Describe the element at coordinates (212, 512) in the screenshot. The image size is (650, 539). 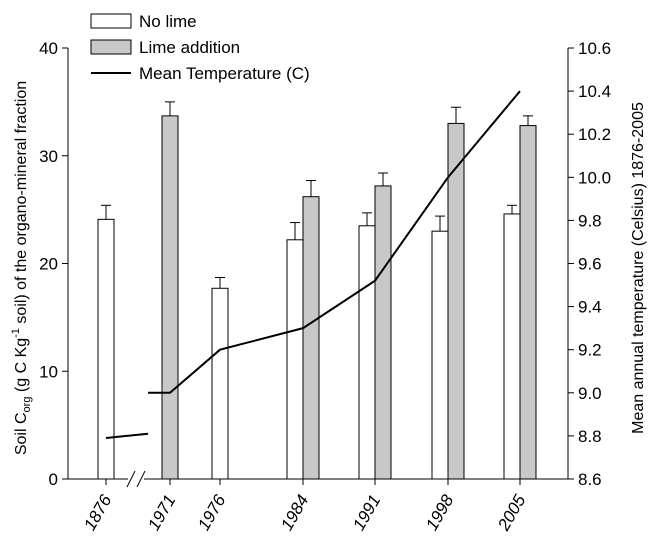
I see `x-tick-label: 1976` at that location.